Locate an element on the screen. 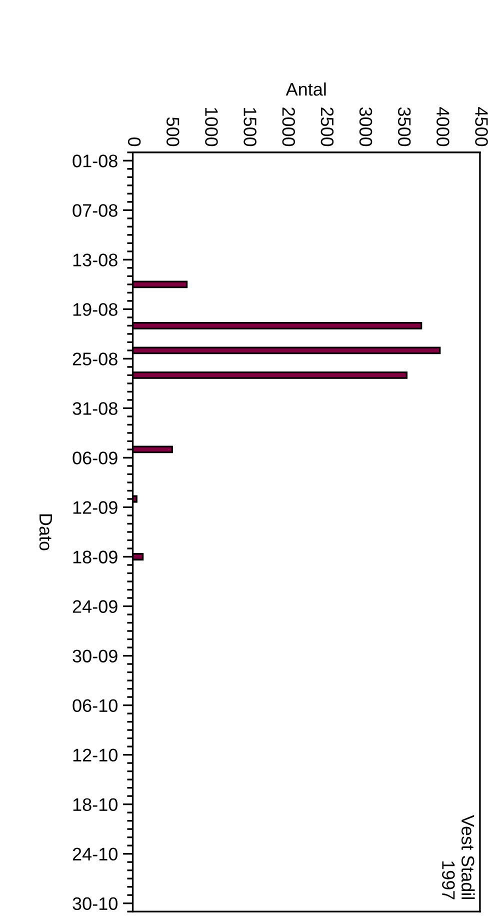 This screenshot has height=918, width=501. y-tick-label: 06-09 is located at coordinates (95, 458).